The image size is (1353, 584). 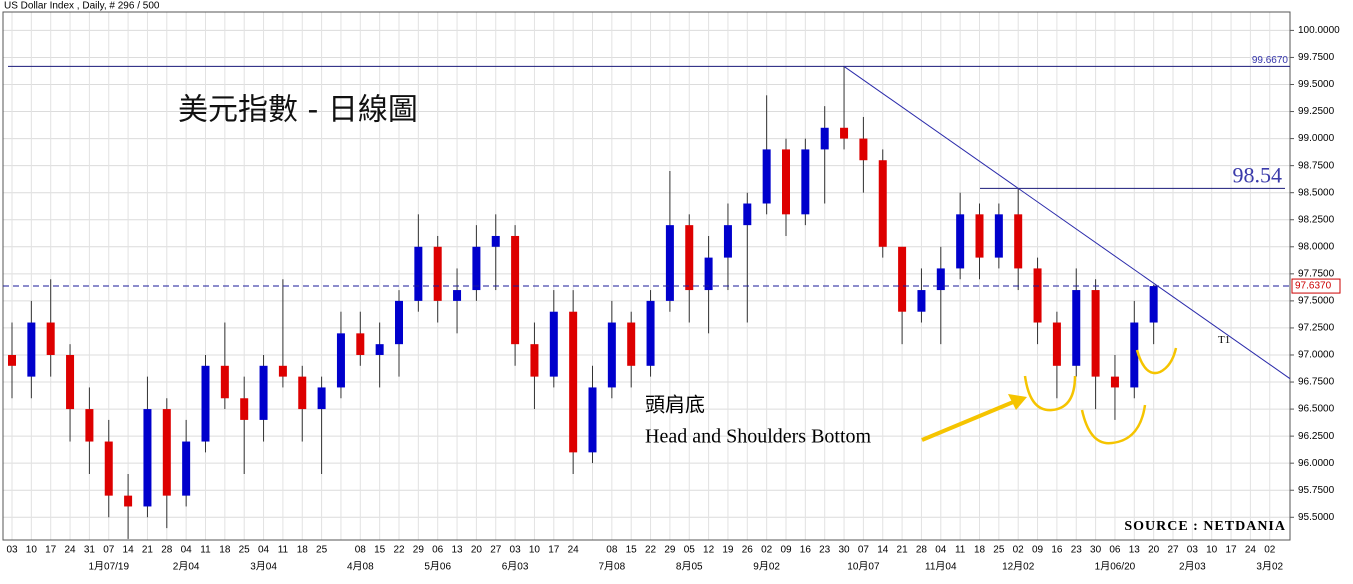 What do you see at coordinates (1316, 382) in the screenshot?
I see `y-tick-label: 96.7500` at bounding box center [1316, 382].